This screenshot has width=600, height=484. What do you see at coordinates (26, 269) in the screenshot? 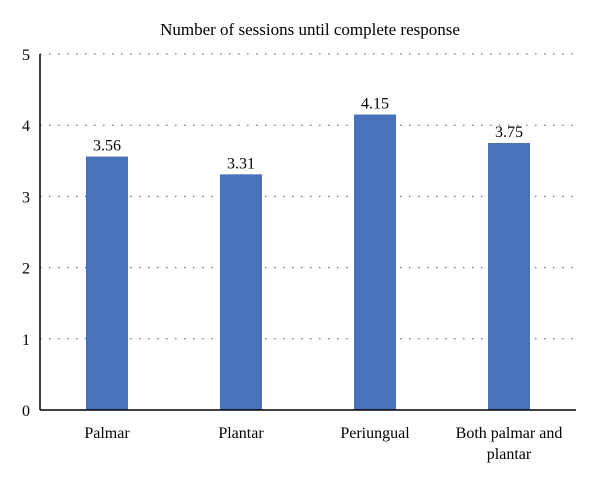
I see `y-tick-label: 2` at bounding box center [26, 269].